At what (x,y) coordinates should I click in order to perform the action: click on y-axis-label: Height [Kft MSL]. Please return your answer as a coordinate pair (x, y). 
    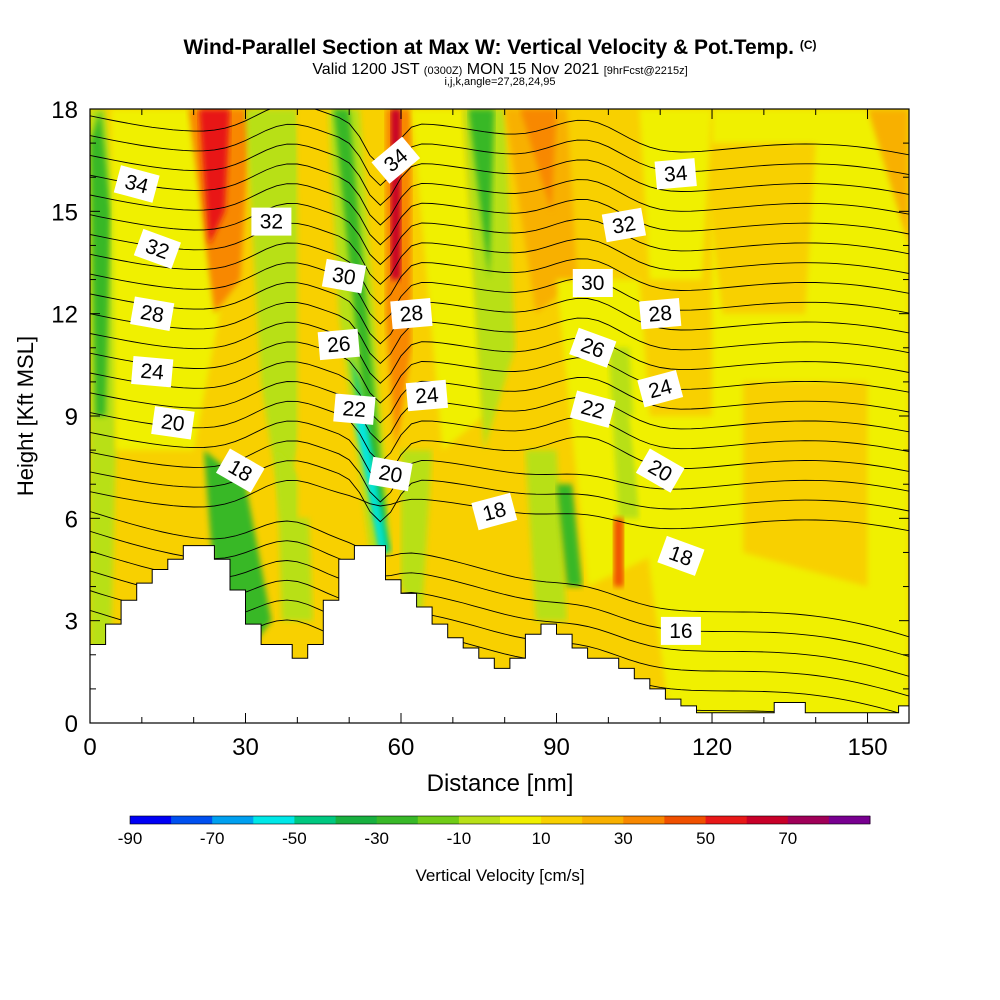
    Looking at the image, I should click on (25, 416).